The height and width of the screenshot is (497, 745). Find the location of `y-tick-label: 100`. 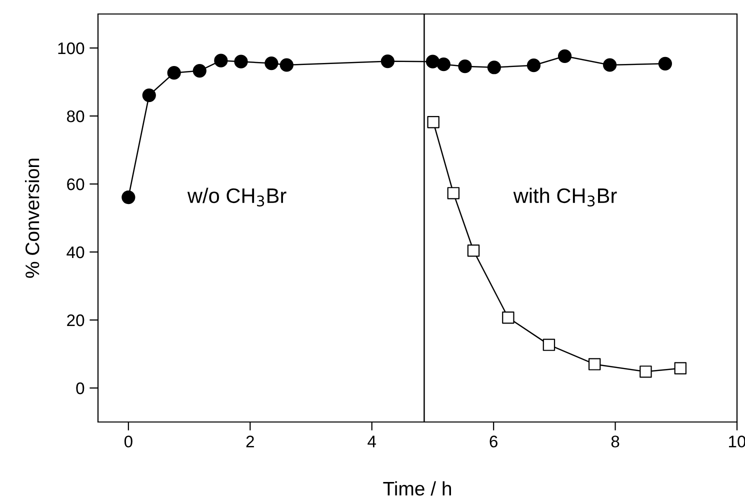

y-tick-label: 100 is located at coordinates (71, 48).